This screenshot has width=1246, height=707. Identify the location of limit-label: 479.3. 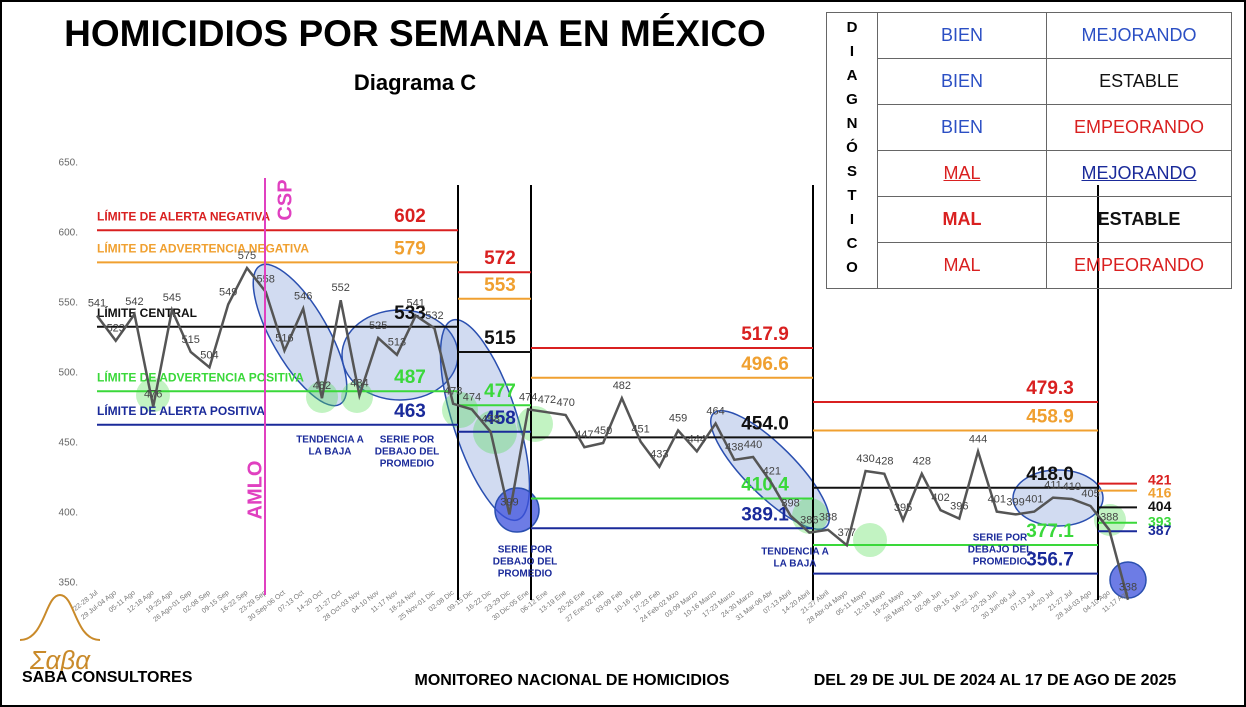
(1050, 388).